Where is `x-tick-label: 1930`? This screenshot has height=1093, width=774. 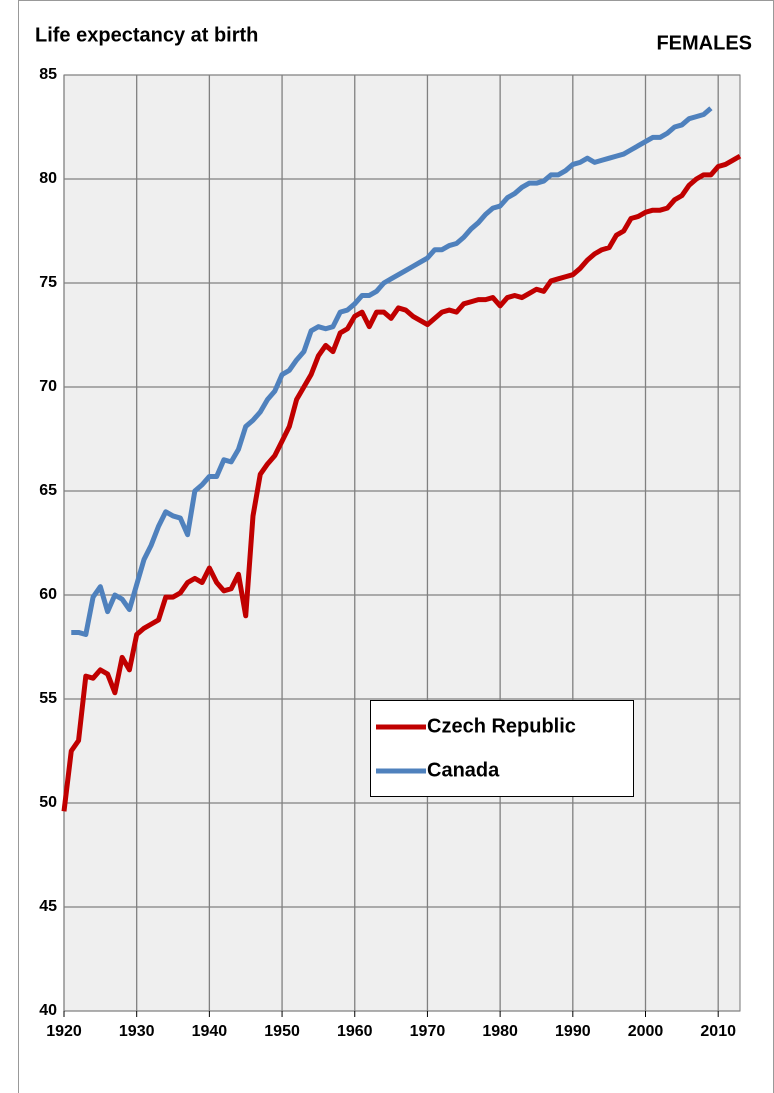
x-tick-label: 1930 is located at coordinates (137, 1031).